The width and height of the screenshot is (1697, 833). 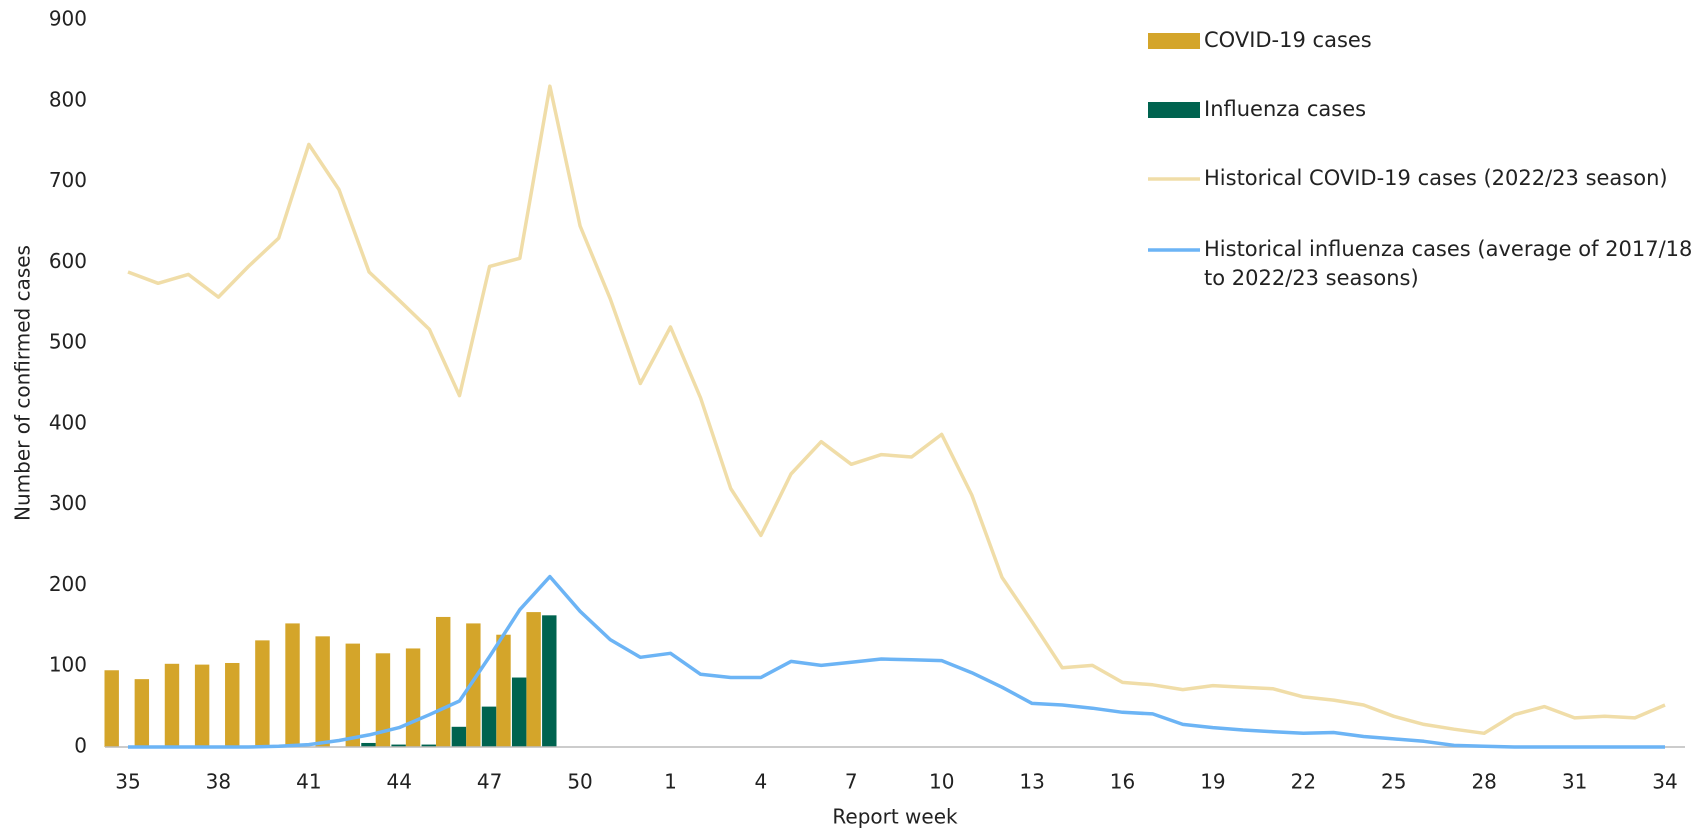 I want to click on y-tick-label: 100, so click(x=68, y=665).